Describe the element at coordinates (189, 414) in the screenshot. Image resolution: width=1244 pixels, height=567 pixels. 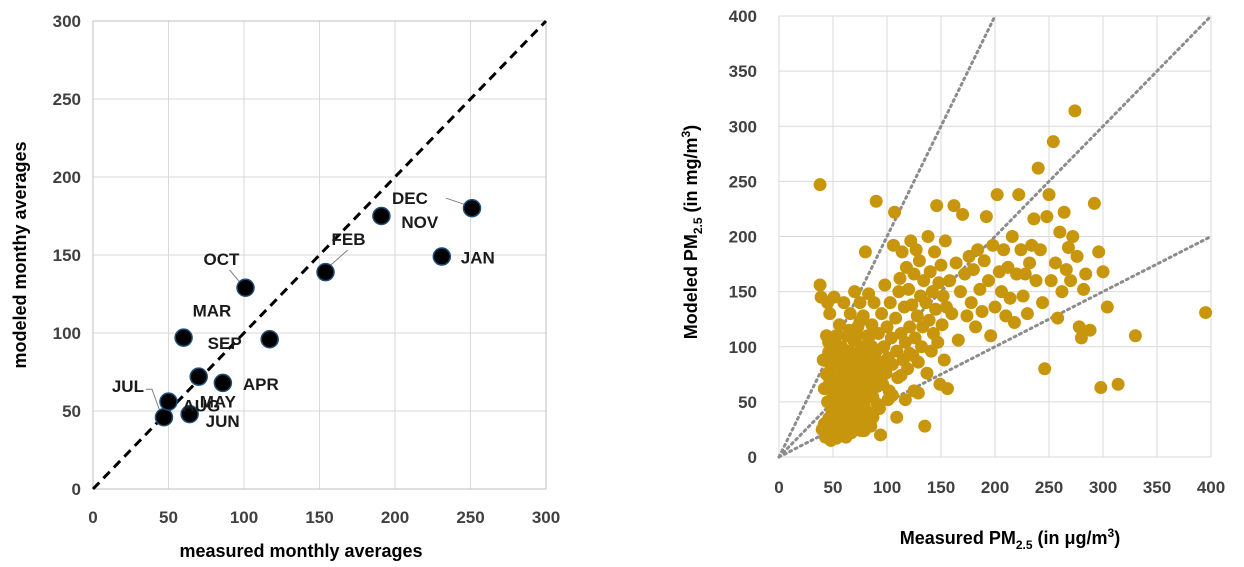
I see `left-point-jun` at that location.